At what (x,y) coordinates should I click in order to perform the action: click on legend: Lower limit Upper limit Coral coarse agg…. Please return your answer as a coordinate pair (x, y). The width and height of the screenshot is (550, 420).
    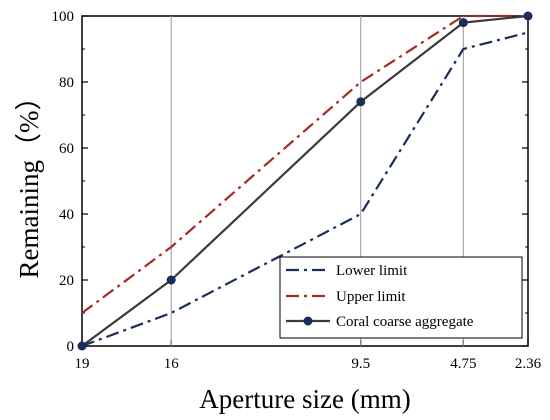
    Looking at the image, I should click on (401, 297).